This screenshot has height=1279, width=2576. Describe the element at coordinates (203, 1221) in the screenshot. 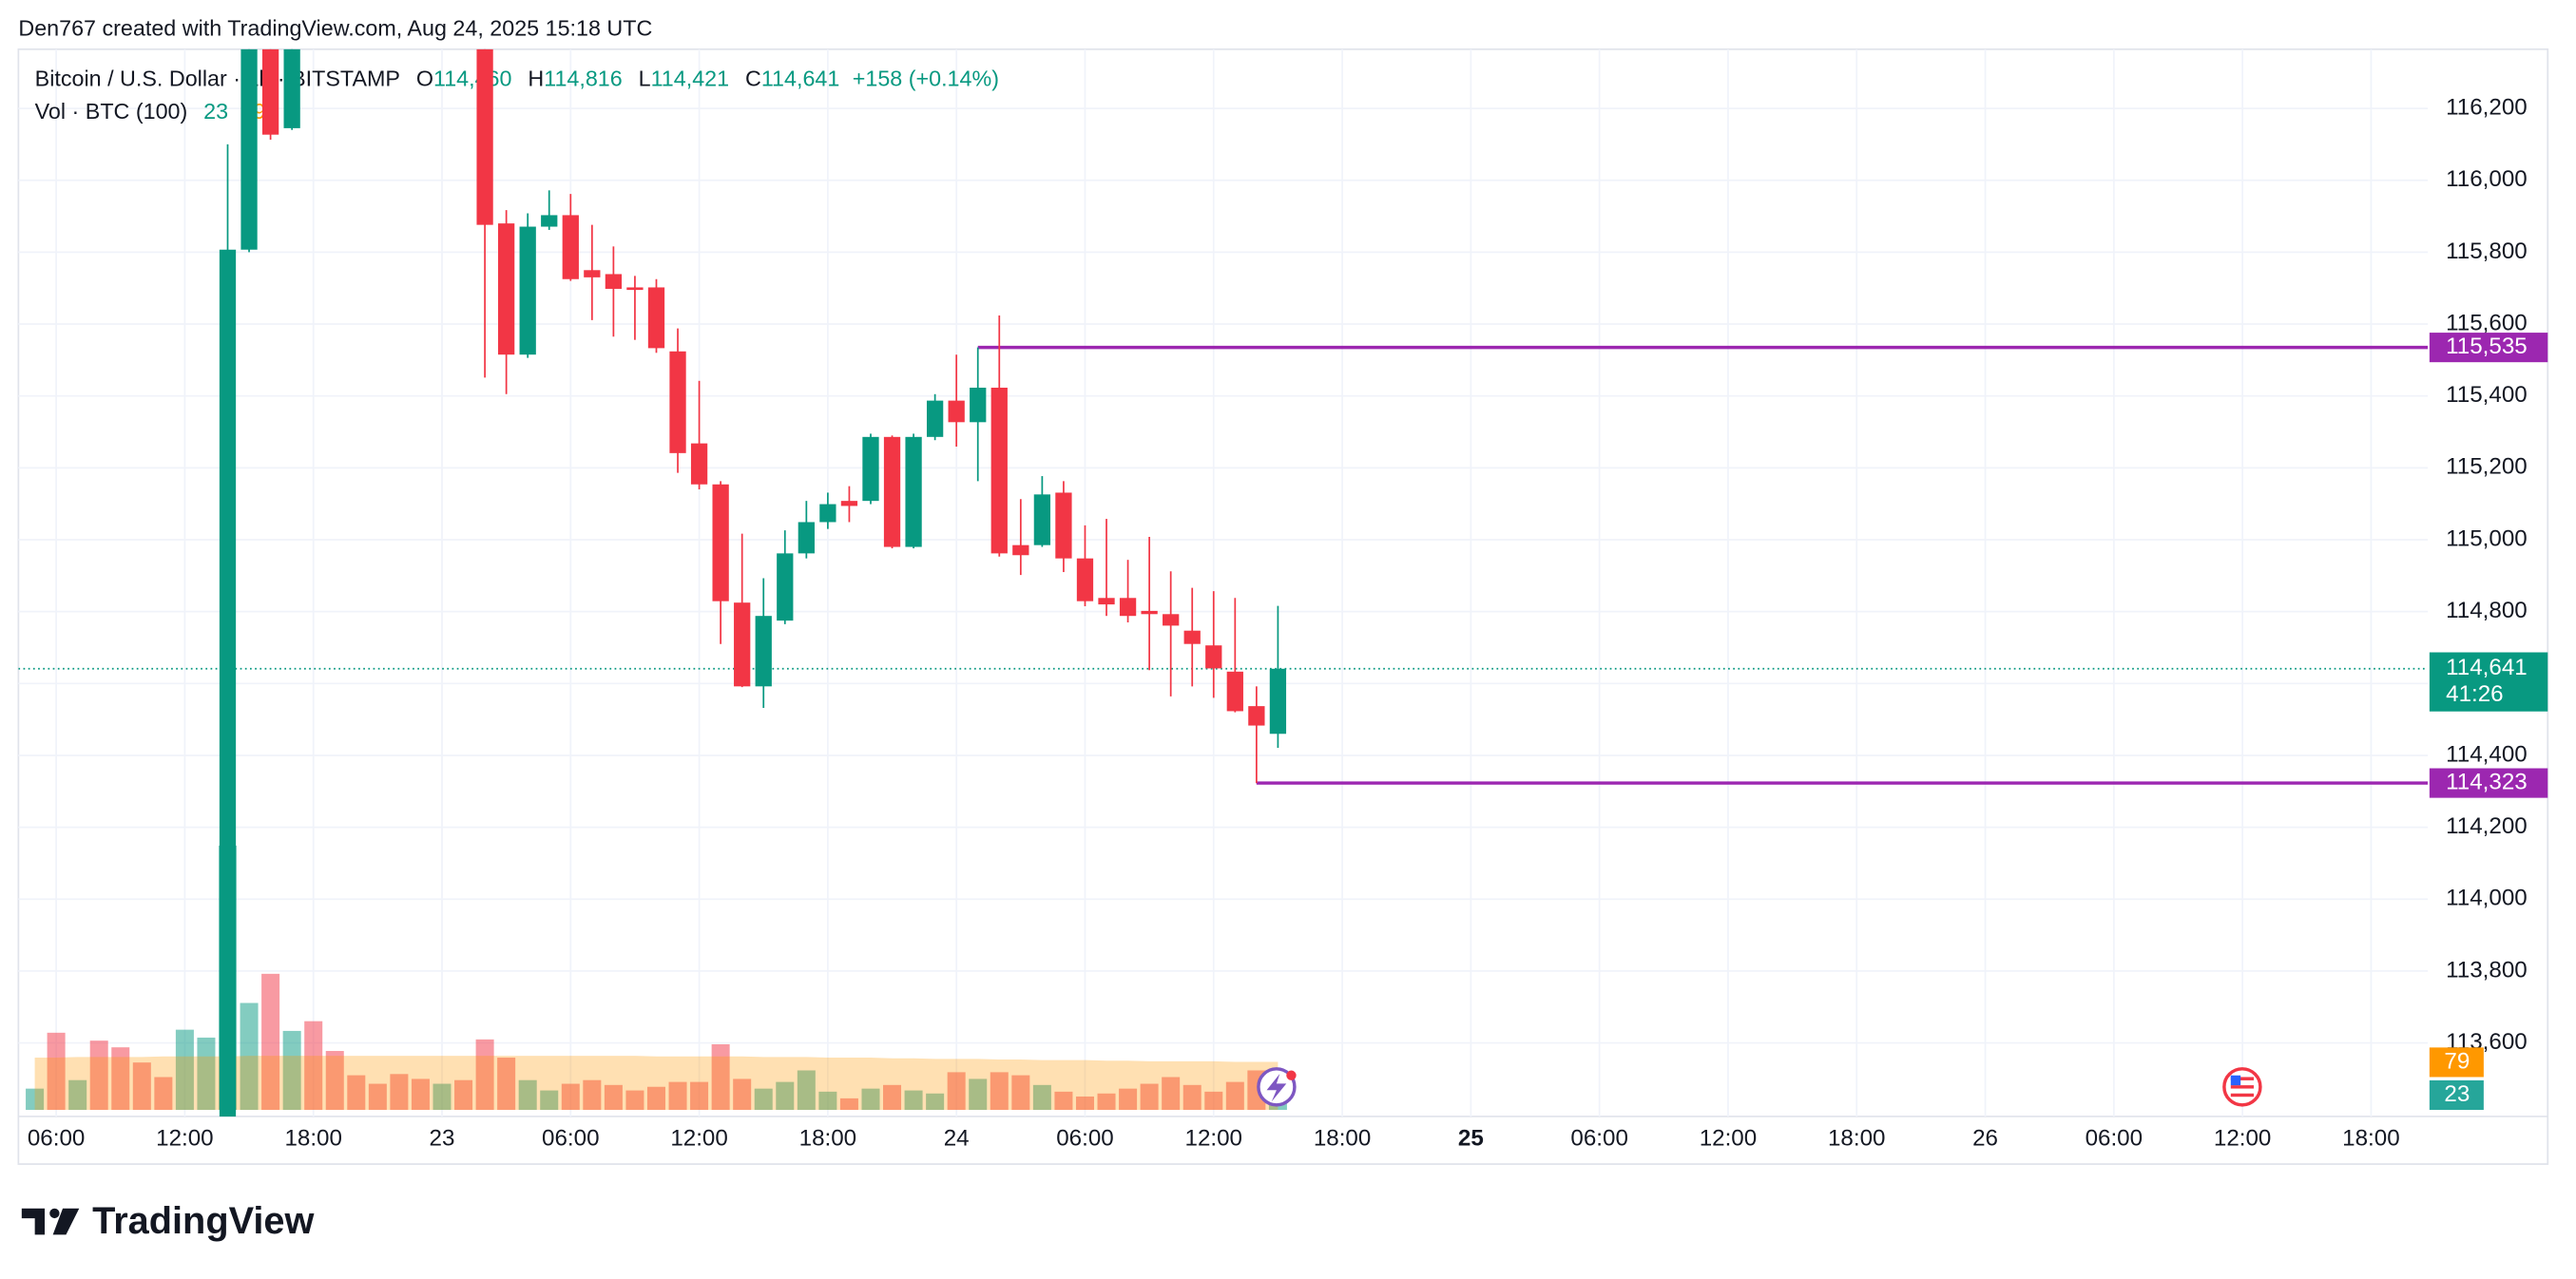

I see `logo-text: TradingView` at that location.